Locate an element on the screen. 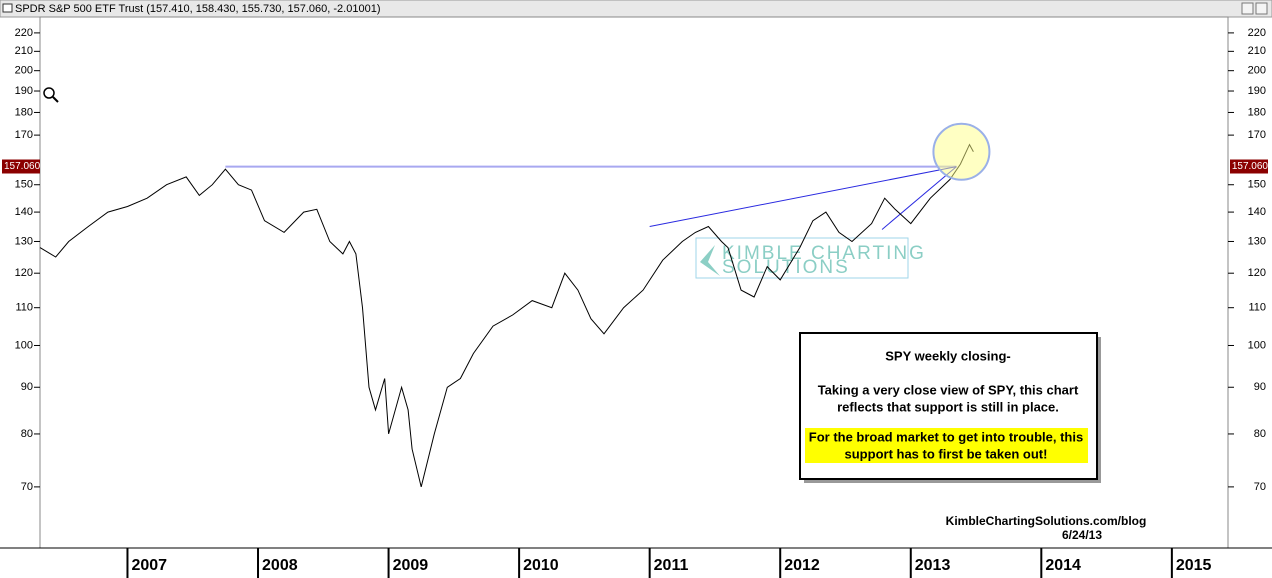  watermark-text: SOLUTIONS is located at coordinates (786, 267).